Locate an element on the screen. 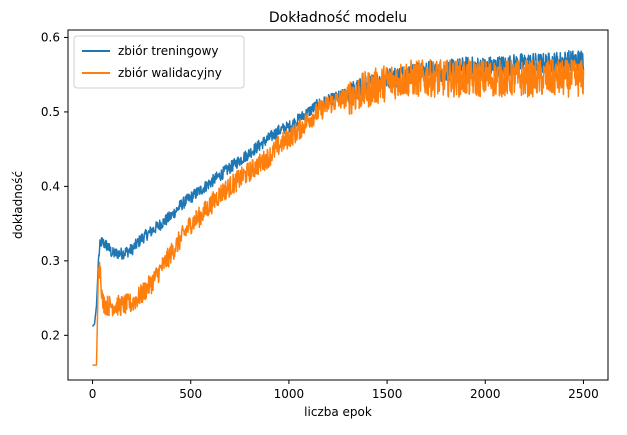  chart-title: Dokładność modelu is located at coordinates (338, 18).